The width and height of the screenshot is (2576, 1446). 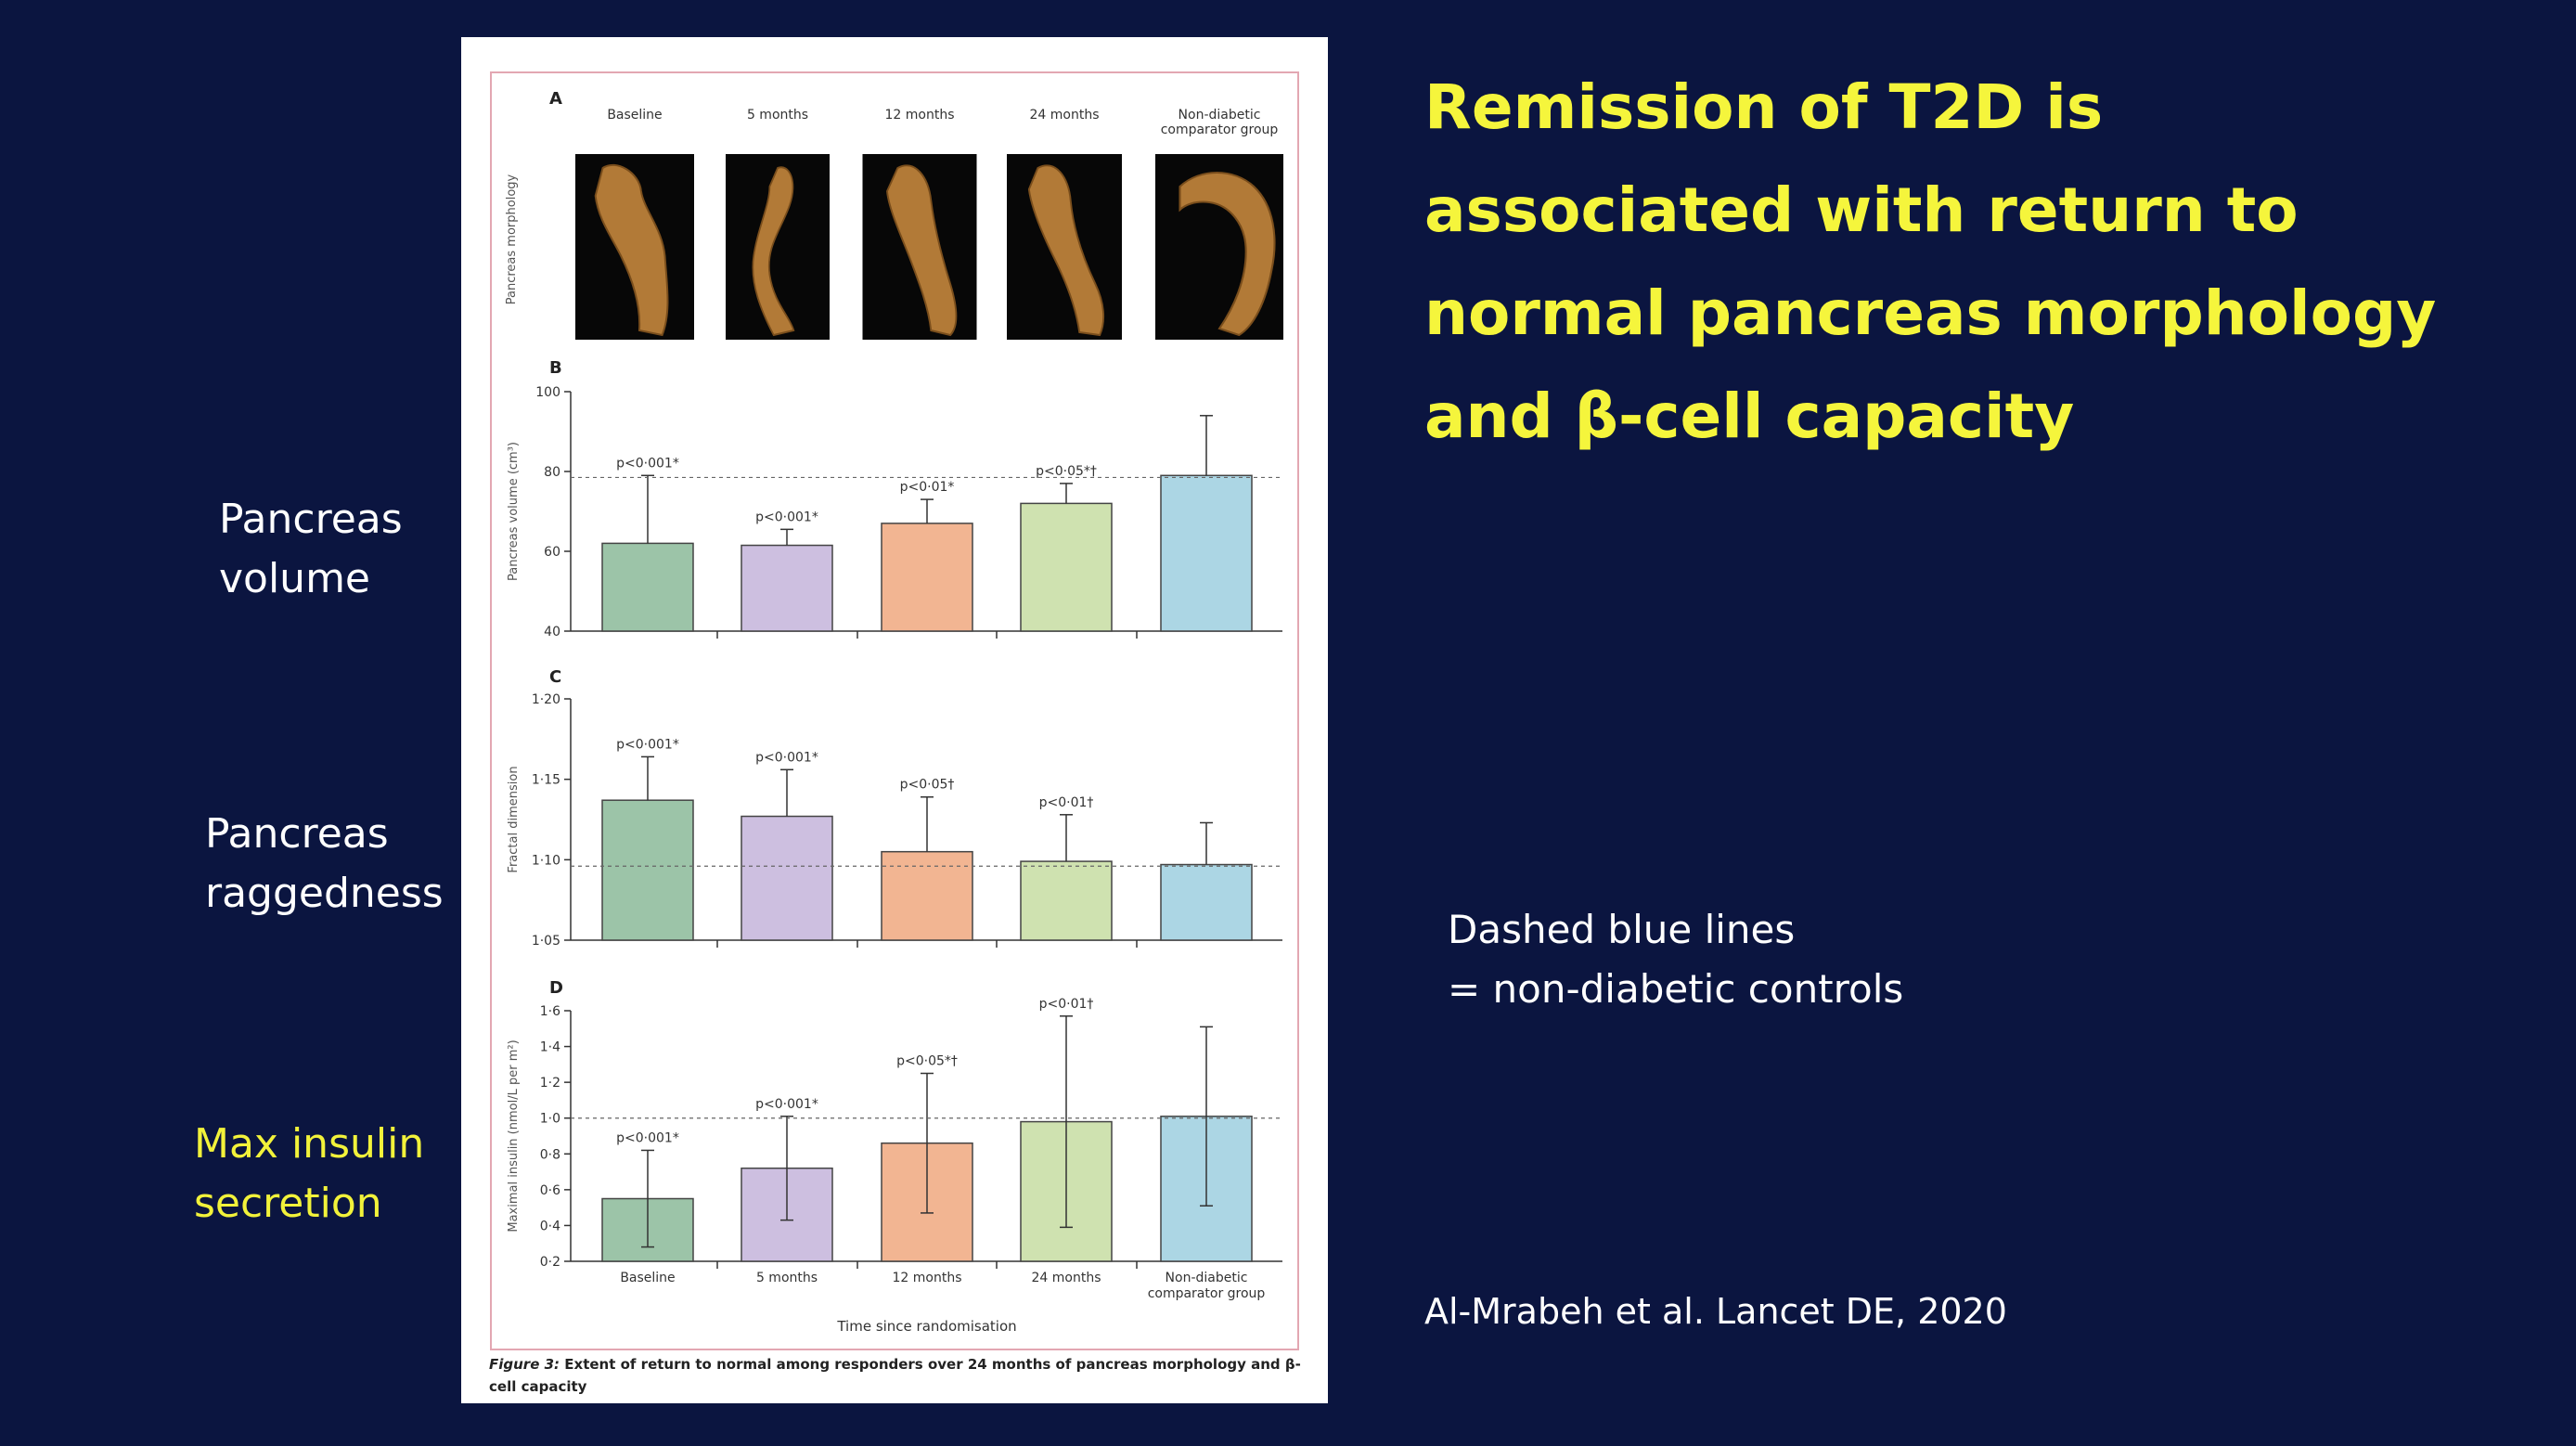 What do you see at coordinates (311, 549) in the screenshot?
I see `label-pancreas-volume: Pancreas volume` at bounding box center [311, 549].